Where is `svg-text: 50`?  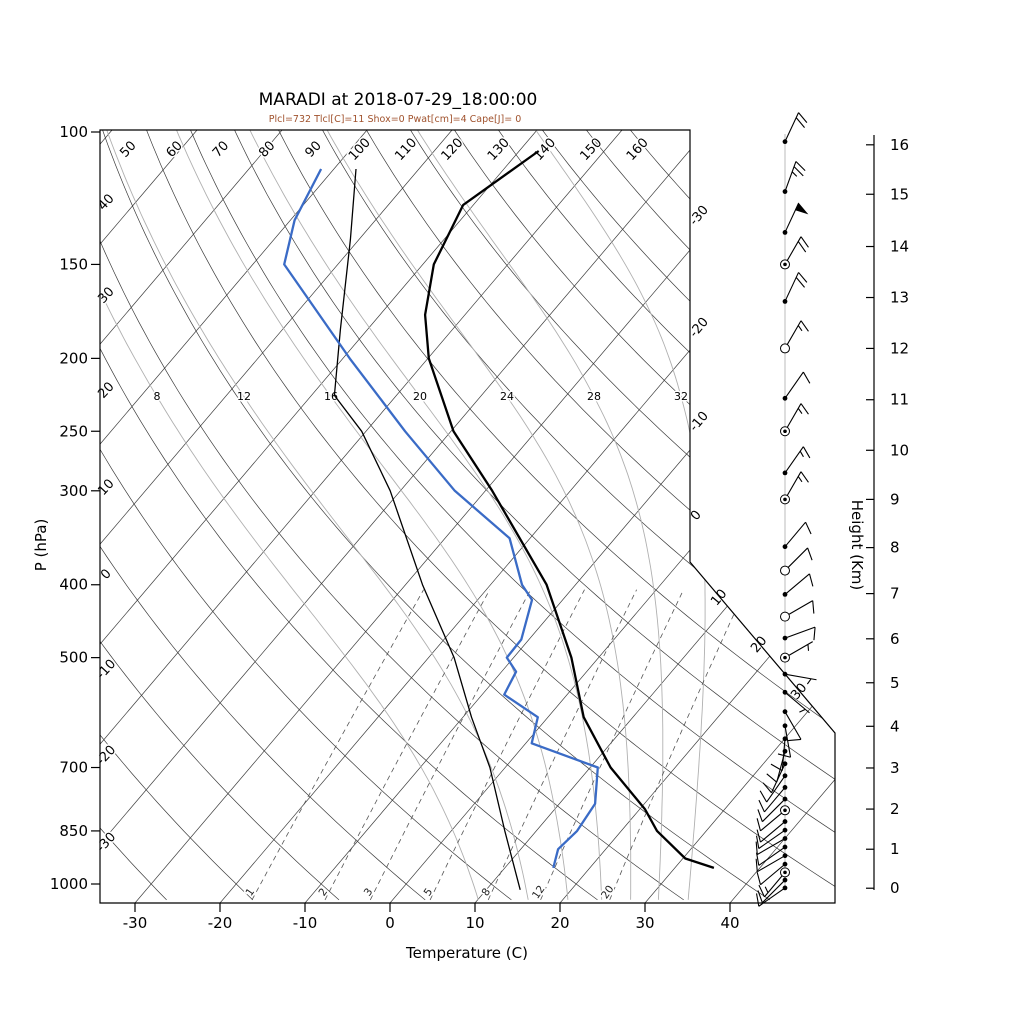 svg-text: 50 is located at coordinates (128, 149).